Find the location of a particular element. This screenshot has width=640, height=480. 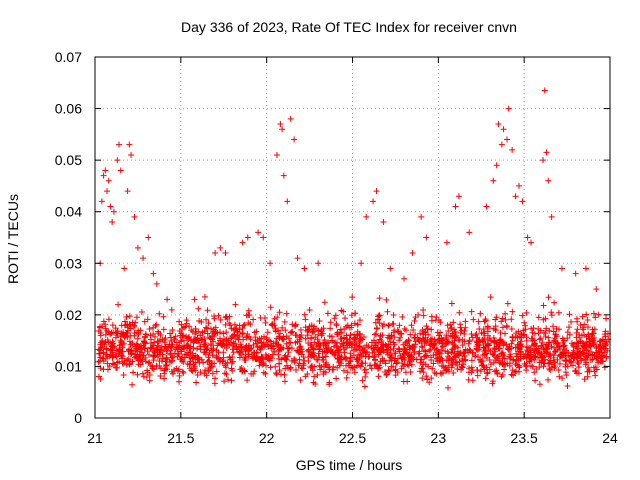

x-tick-label: 24 is located at coordinates (610, 438).